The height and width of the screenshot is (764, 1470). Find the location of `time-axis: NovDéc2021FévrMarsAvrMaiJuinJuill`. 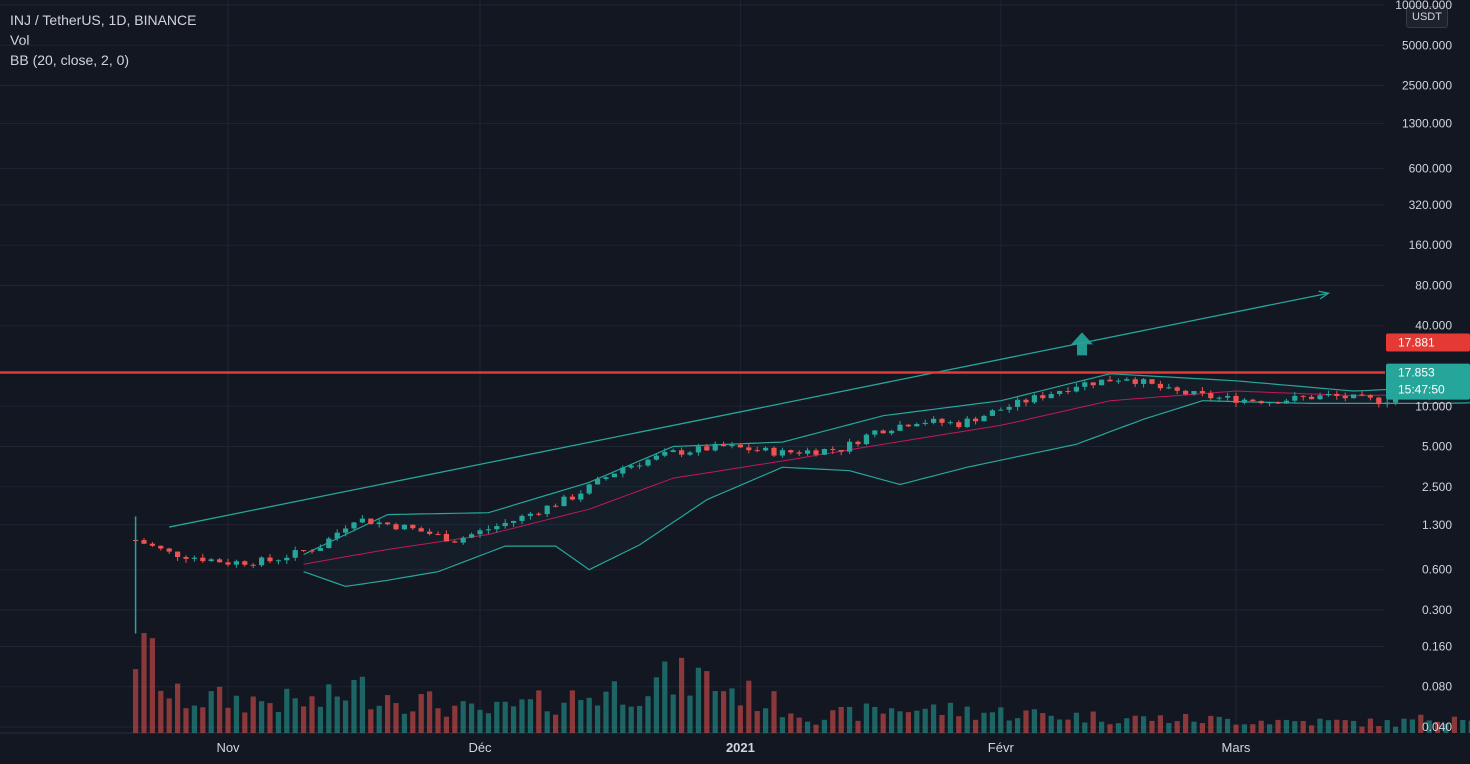

time-axis: NovDéc2021FévrMarsAvrMaiJuinJuill is located at coordinates (843, 747).